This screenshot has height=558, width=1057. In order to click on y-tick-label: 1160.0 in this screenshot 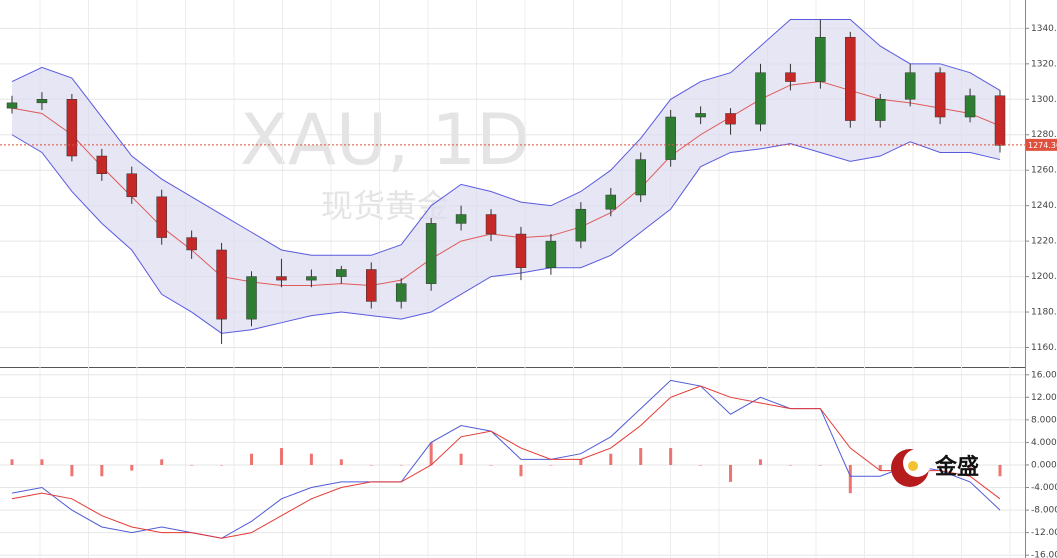, I will do `click(1044, 348)`.